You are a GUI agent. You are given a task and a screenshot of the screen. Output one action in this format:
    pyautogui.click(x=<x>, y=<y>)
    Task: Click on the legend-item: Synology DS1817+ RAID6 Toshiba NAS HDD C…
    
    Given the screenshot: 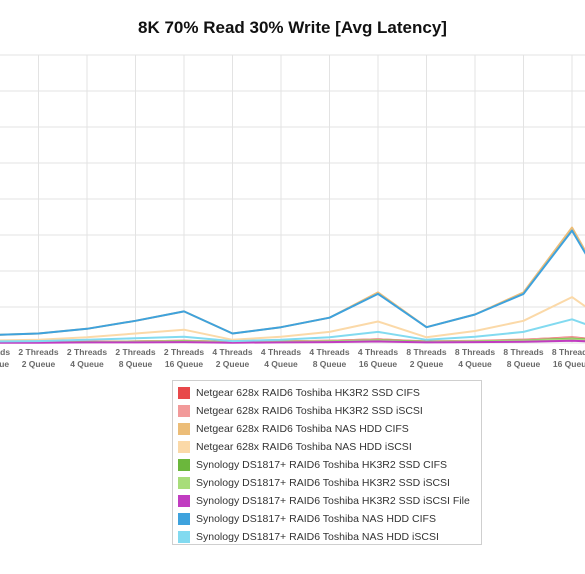 What is the action you would take?
    pyautogui.click(x=327, y=519)
    